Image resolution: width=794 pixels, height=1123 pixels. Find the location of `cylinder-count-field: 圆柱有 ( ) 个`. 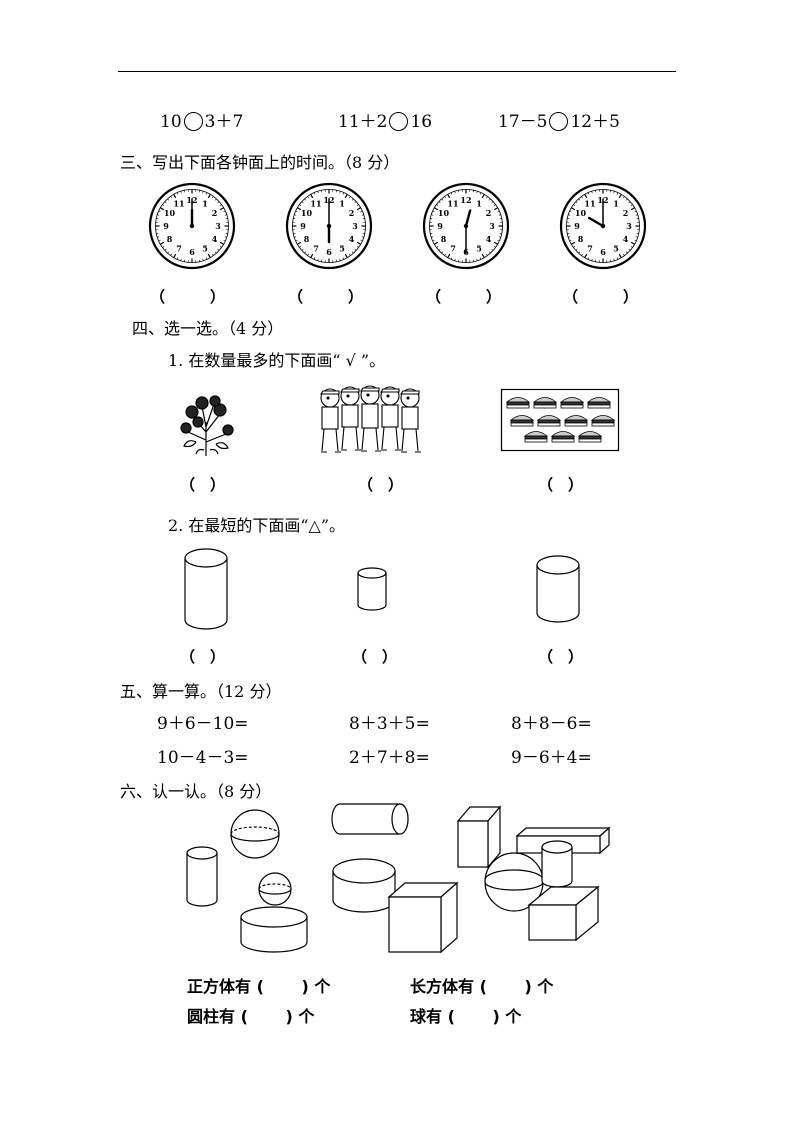

cylinder-count-field: 圆柱有 ( ) 个 is located at coordinates (251, 1016).